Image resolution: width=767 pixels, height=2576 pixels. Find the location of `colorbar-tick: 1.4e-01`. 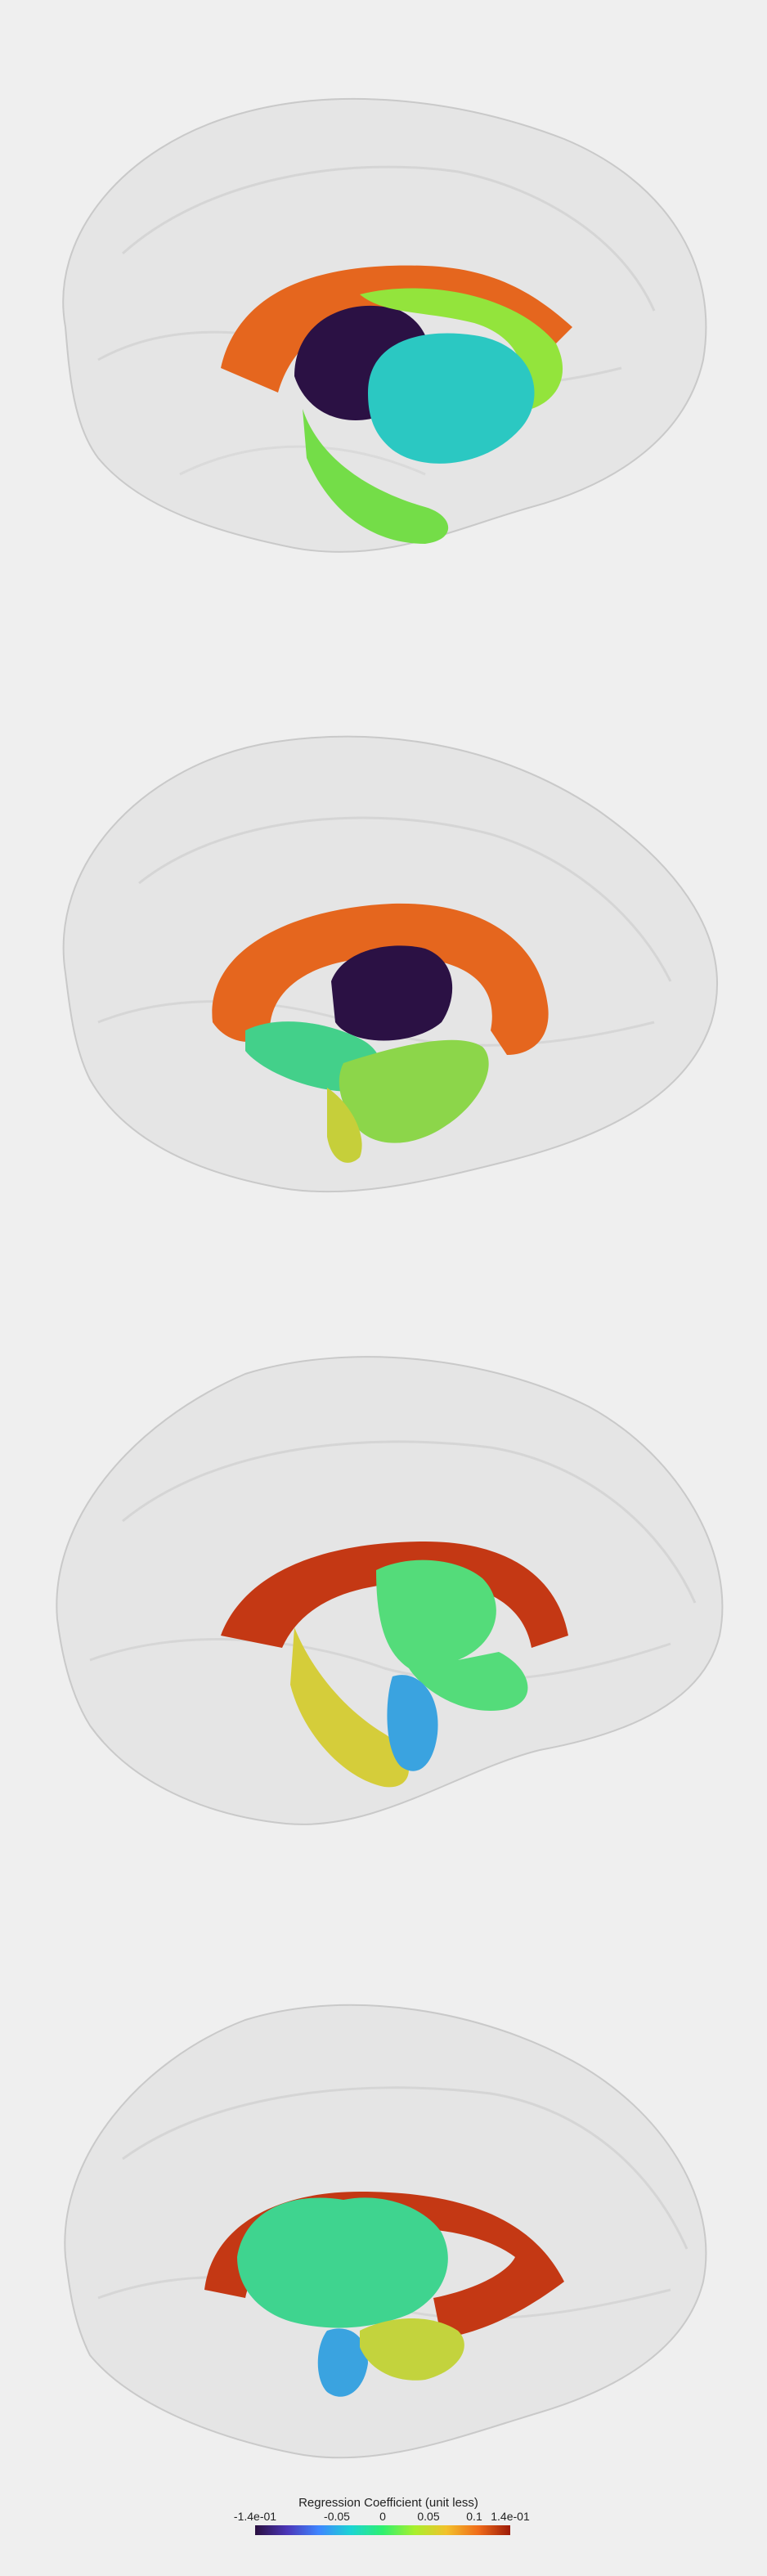

colorbar-tick: 1.4e-01 is located at coordinates (510, 2516).